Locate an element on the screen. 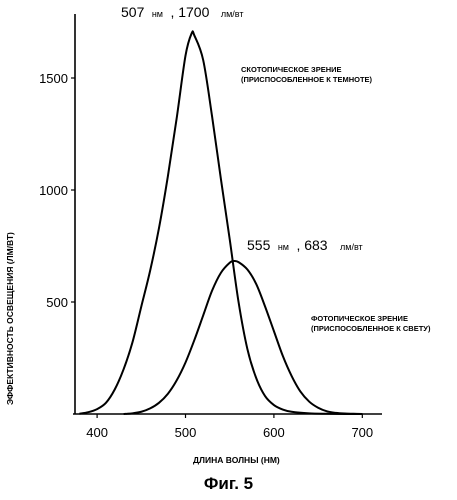 This screenshot has height=500, width=457. x-tick-label-700: 700 is located at coordinates (362, 432).